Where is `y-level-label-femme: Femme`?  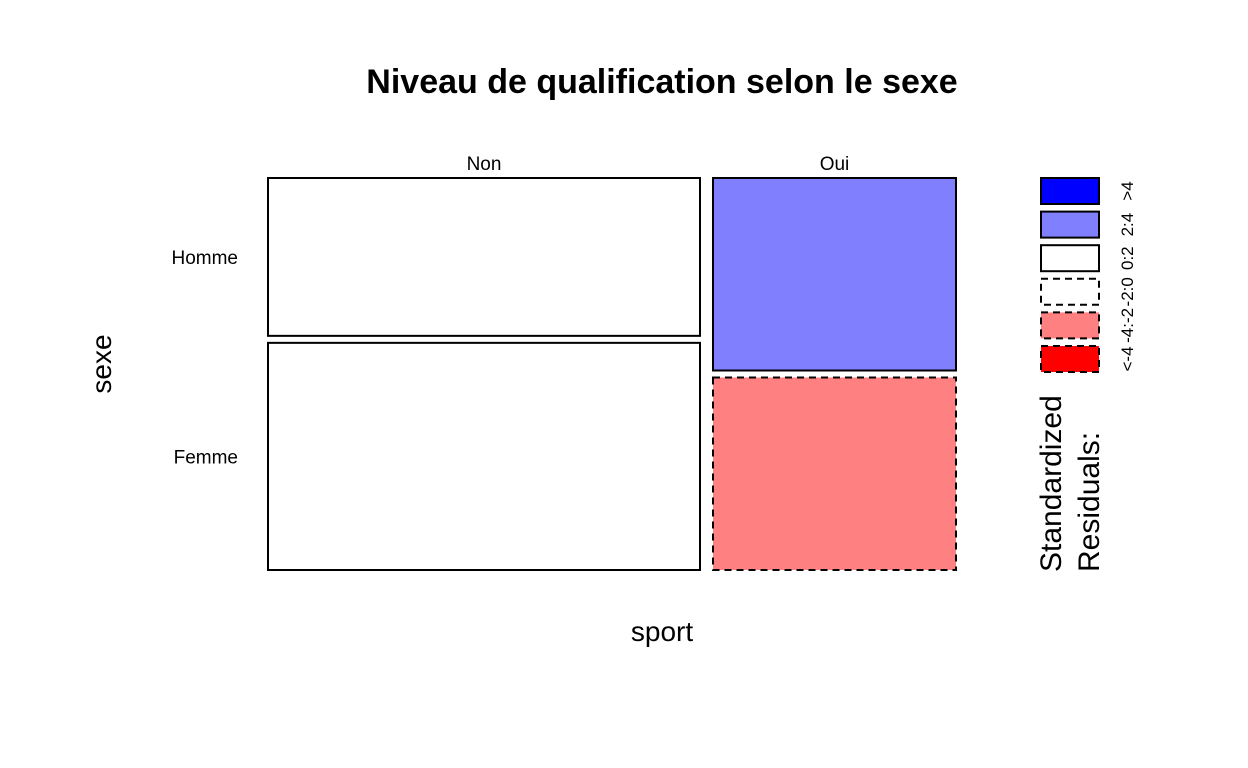
y-level-label-femme: Femme is located at coordinates (206, 457).